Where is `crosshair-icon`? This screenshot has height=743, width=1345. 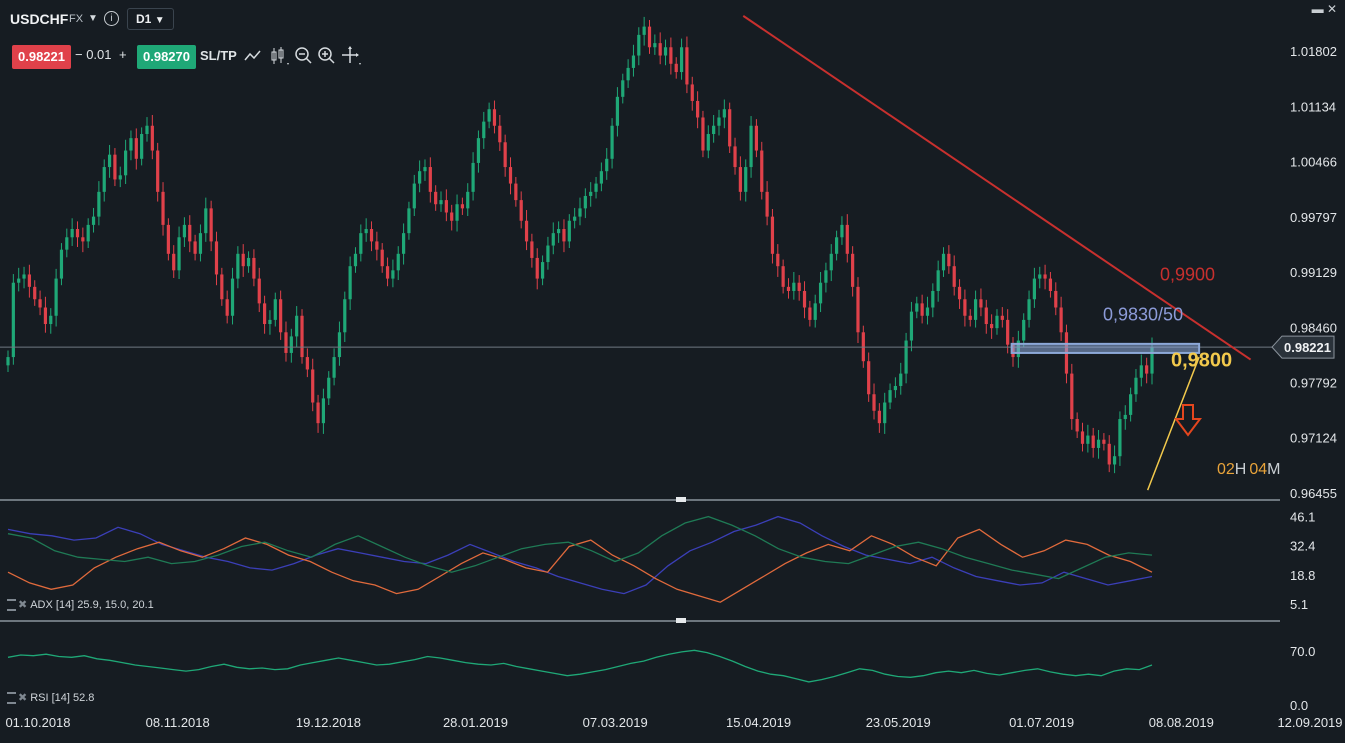 crosshair-icon is located at coordinates (351, 56).